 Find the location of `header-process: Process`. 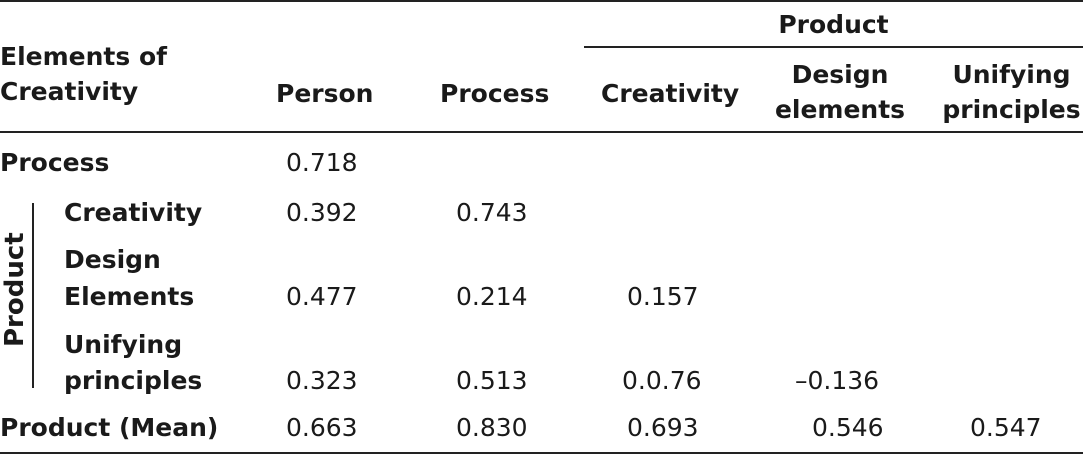

header-process: Process is located at coordinates (495, 93).